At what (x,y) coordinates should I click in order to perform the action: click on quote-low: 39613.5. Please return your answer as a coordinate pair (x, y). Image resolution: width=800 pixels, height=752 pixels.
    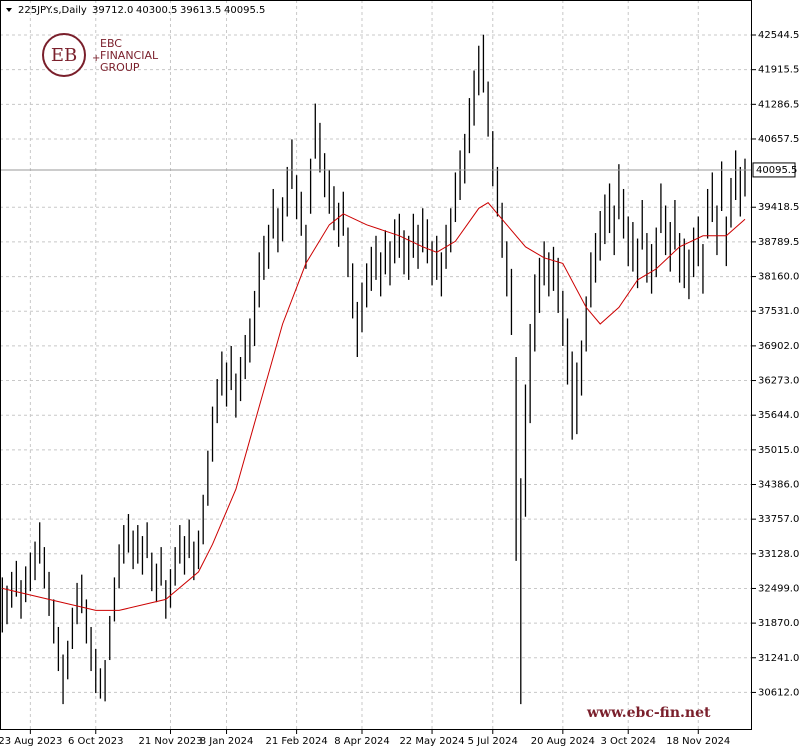
    Looking at the image, I should click on (200, 10).